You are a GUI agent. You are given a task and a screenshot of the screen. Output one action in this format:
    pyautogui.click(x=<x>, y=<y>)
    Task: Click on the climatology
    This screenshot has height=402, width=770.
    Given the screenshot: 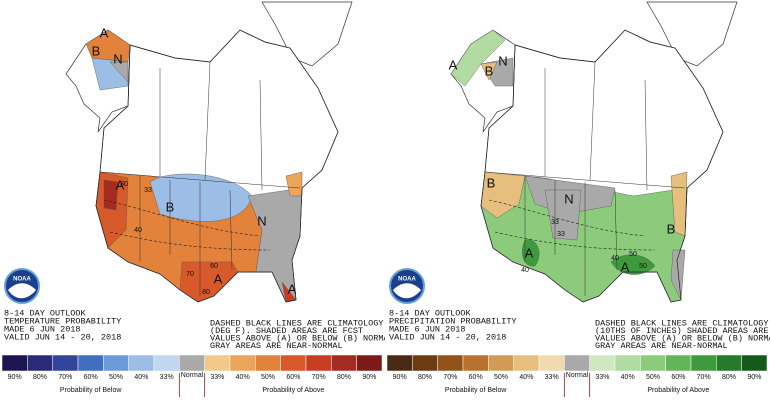 What is the action you would take?
    pyautogui.click(x=187, y=225)
    